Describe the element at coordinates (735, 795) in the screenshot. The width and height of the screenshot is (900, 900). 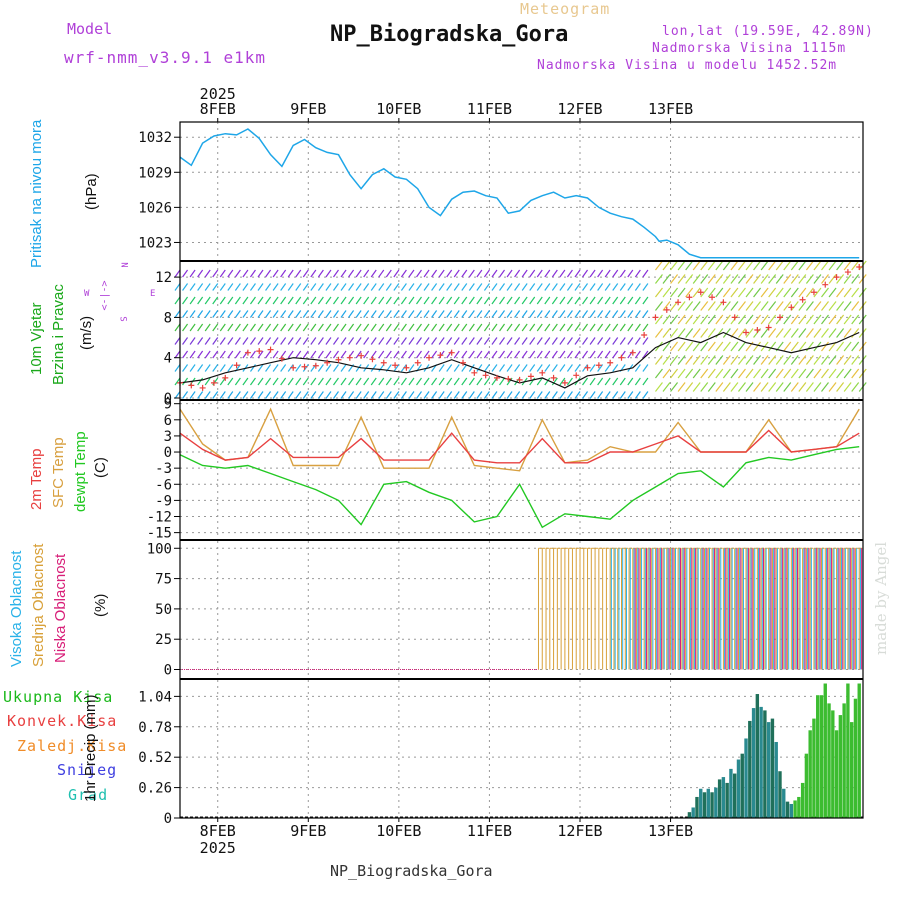
I see `precip-bar` at that location.